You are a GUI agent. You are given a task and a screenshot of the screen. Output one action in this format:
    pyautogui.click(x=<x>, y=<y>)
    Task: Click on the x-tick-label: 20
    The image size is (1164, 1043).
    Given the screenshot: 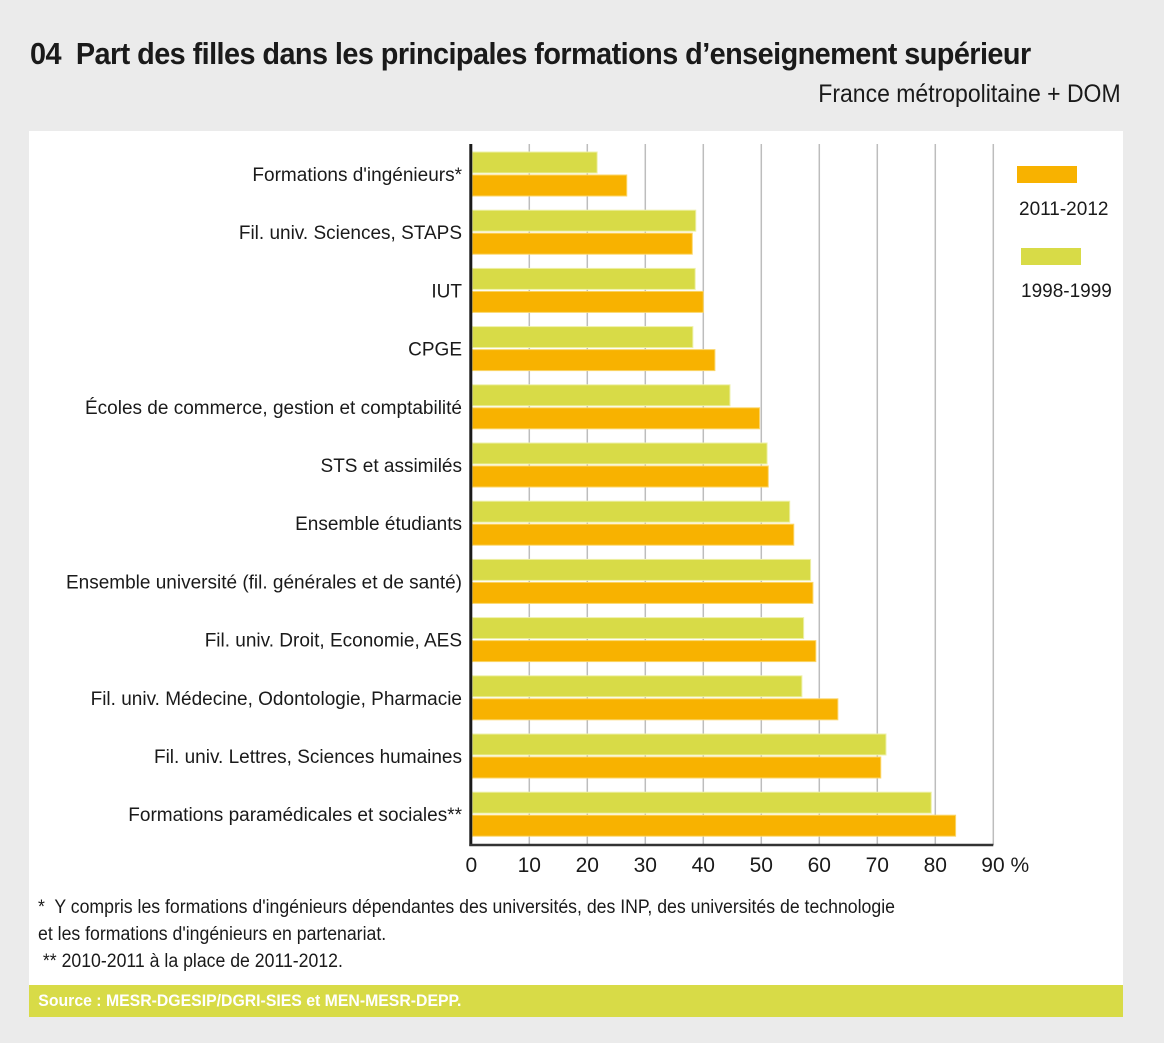 What is the action you would take?
    pyautogui.click(x=587, y=865)
    